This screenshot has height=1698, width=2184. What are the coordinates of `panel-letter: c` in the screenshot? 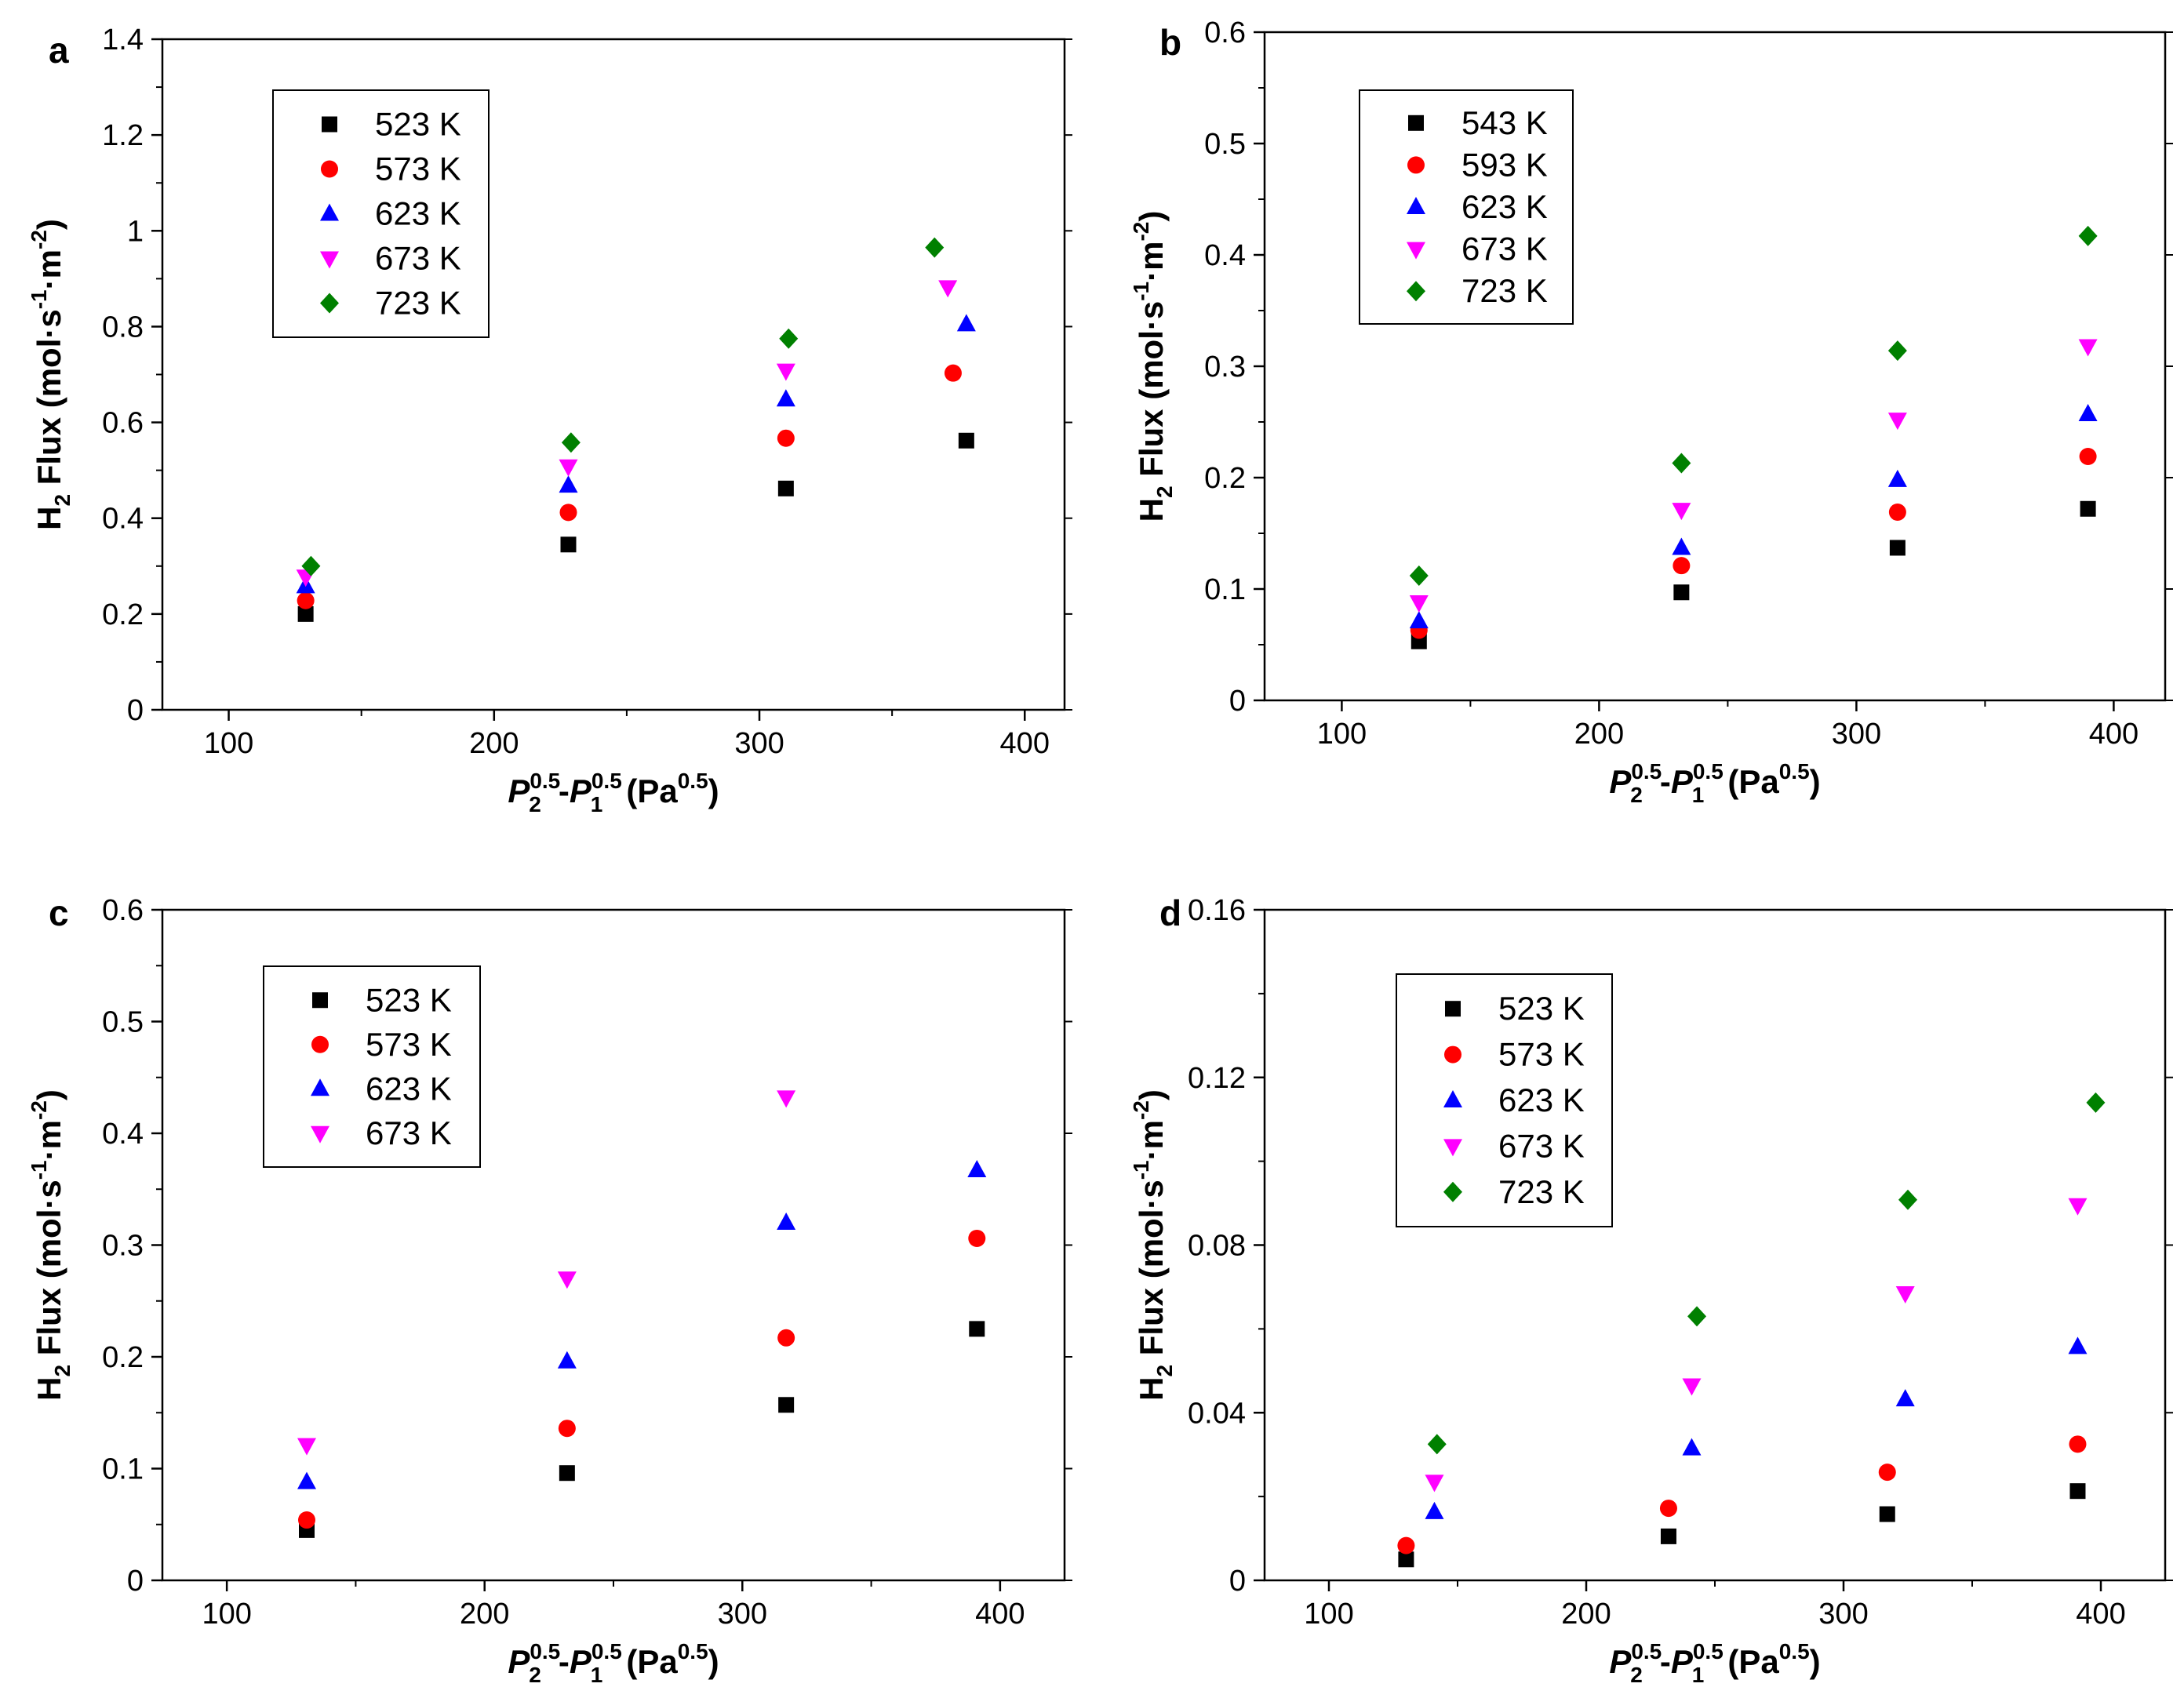 It's located at (59, 913).